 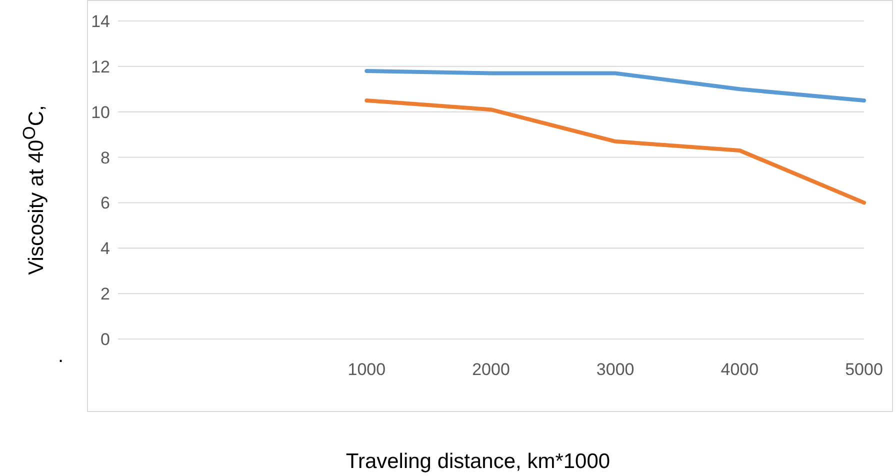 I want to click on y-tick-label: 8, so click(x=105, y=158).